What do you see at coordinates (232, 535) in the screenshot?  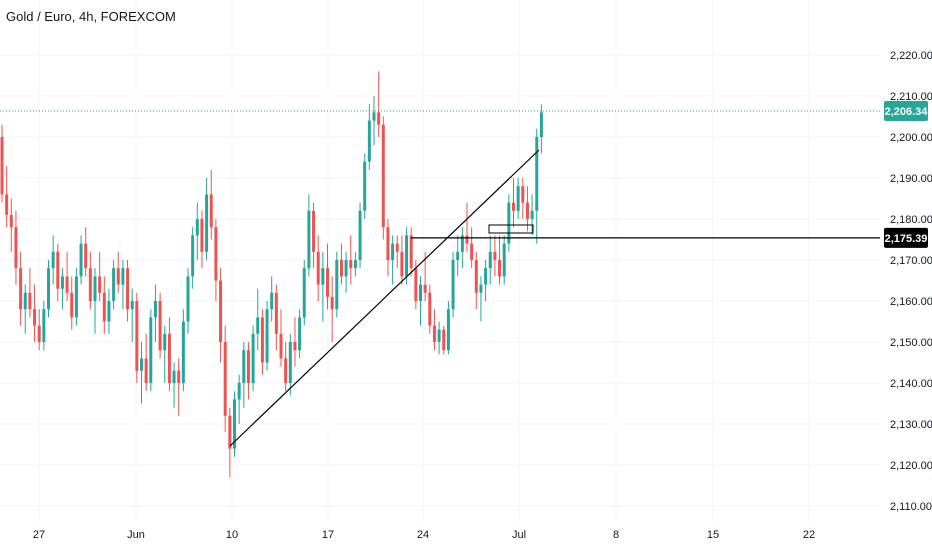 I see `time-tick-label: 10` at bounding box center [232, 535].